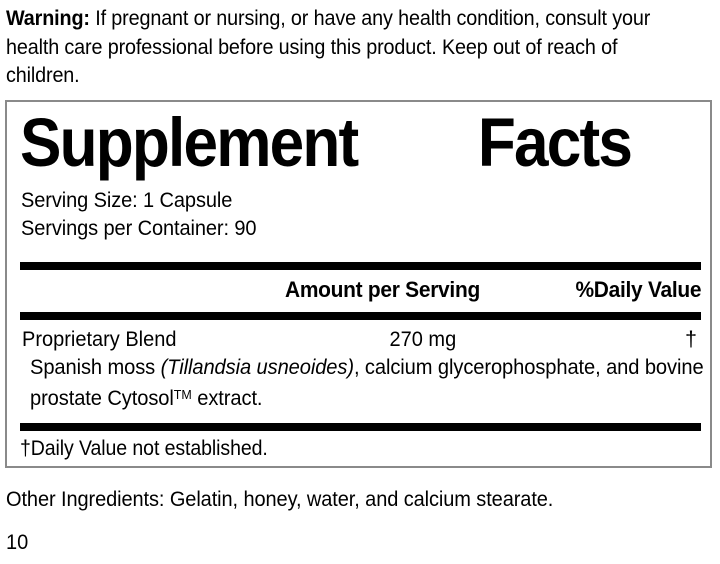  I want to click on column-header-row: Amount per Serving %Daily Value, so click(360, 290).